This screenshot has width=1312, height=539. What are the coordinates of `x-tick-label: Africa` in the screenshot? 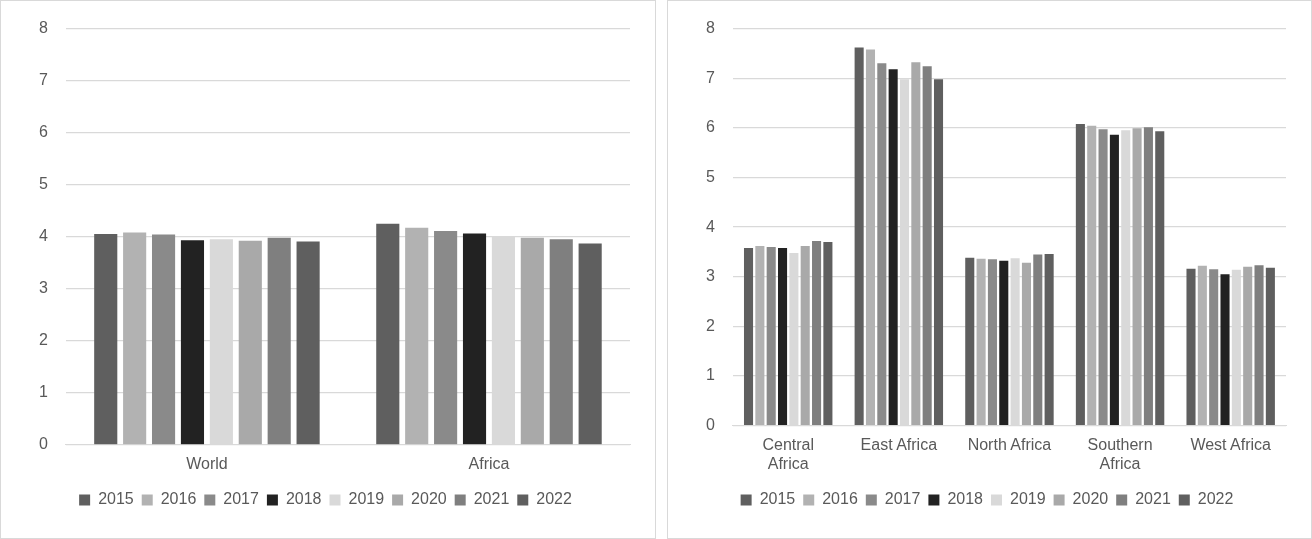 It's located at (489, 463).